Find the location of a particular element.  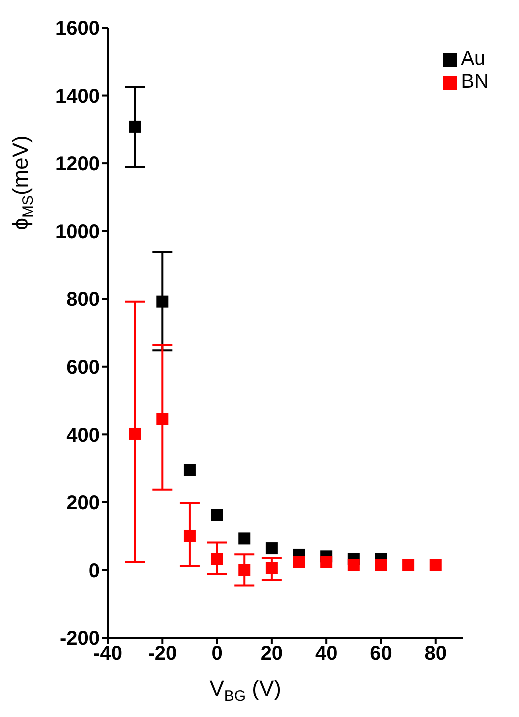

y-tick-label: 800 is located at coordinates (83, 300).